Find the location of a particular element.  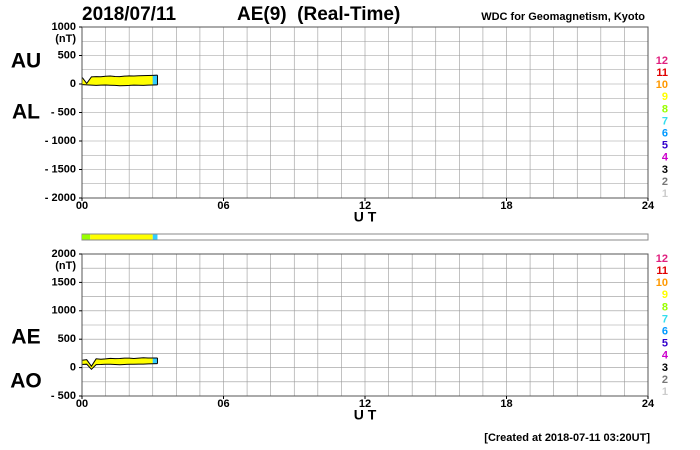

series-label: AL is located at coordinates (26, 112).